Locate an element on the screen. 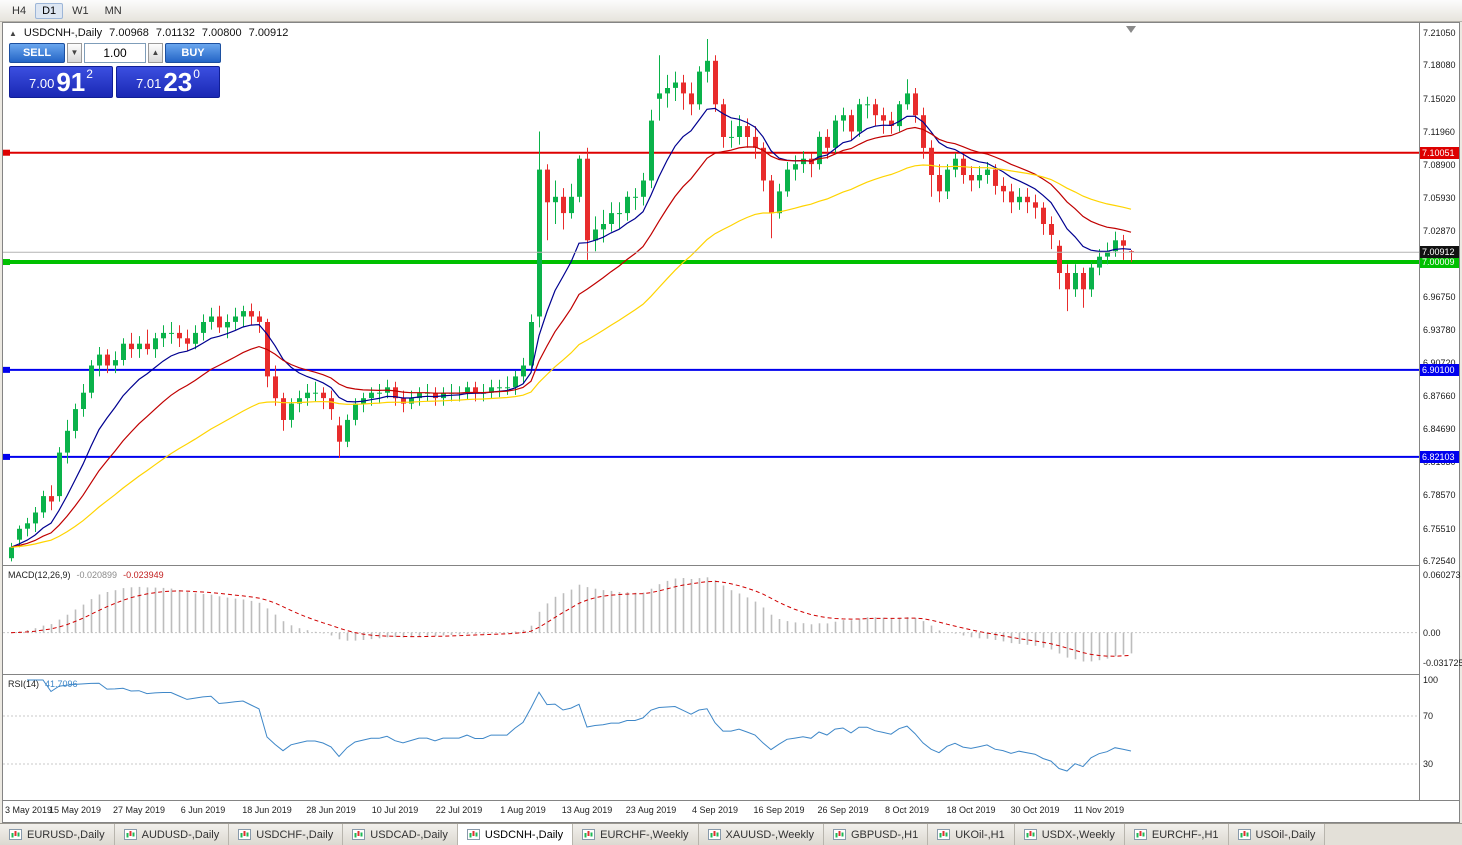 The image size is (1462, 845). chart-tab-label: EURUSD-,Daily is located at coordinates (66, 834).